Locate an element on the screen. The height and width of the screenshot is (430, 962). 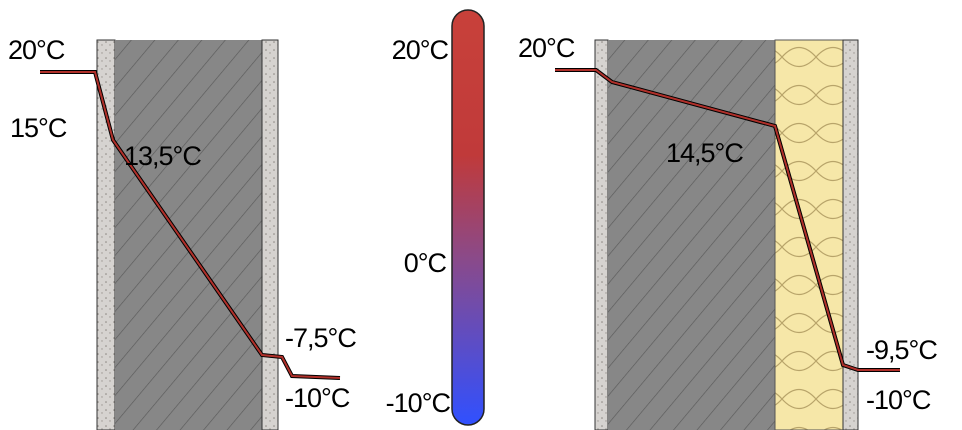
thermometer: 20°C 0°C -10°C is located at coordinates (435, 217).